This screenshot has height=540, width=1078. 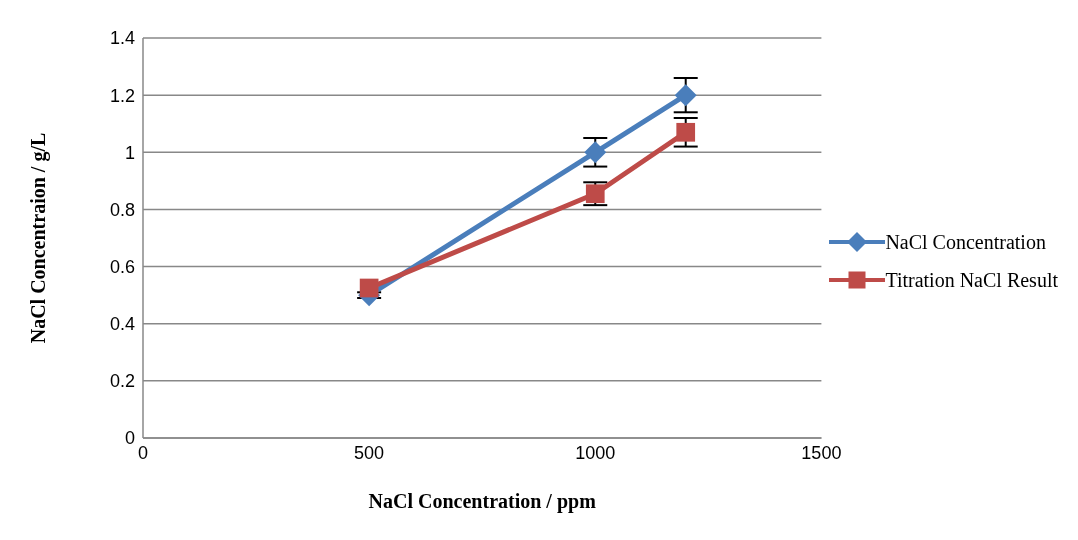 What do you see at coordinates (965, 242) in the screenshot?
I see `legend-label: NaCl Concentration` at bounding box center [965, 242].